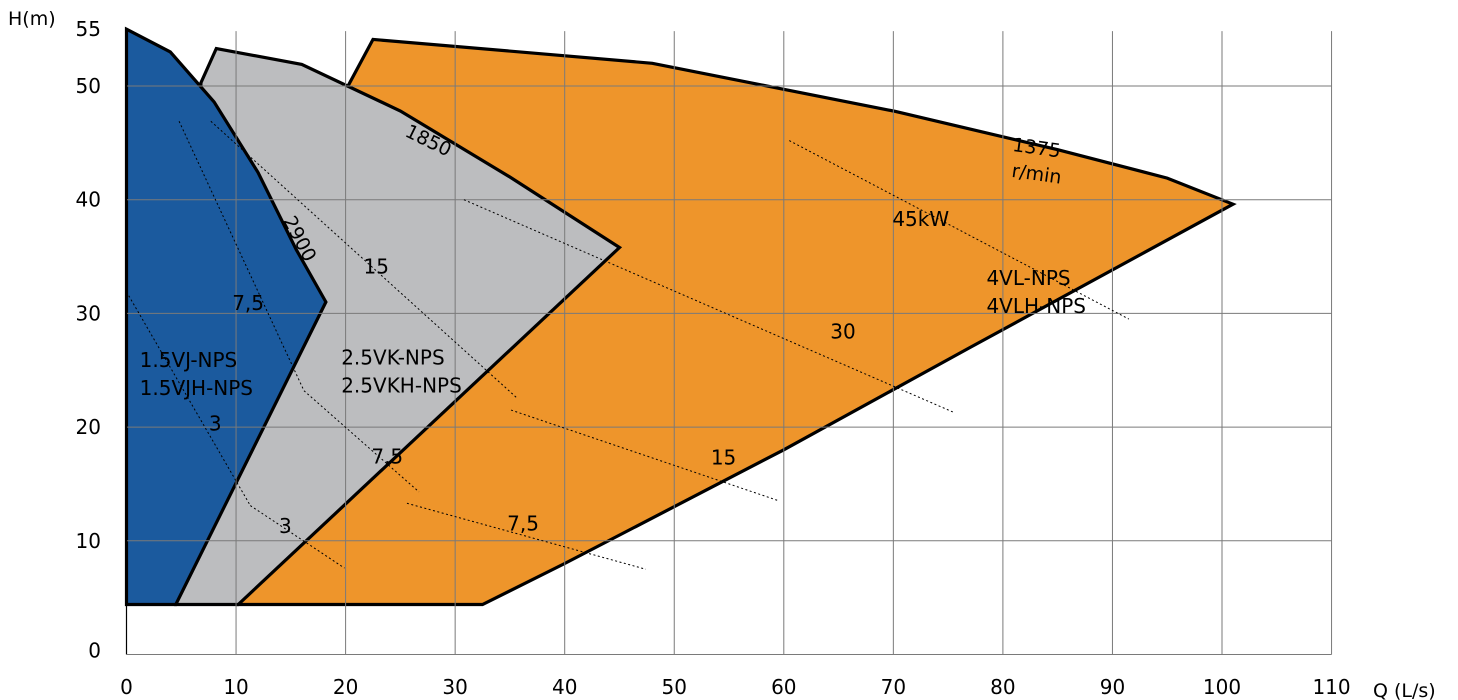 The image size is (1458, 700). What do you see at coordinates (1112, 687) in the screenshot?
I see `x-tick-label: 90` at bounding box center [1112, 687].